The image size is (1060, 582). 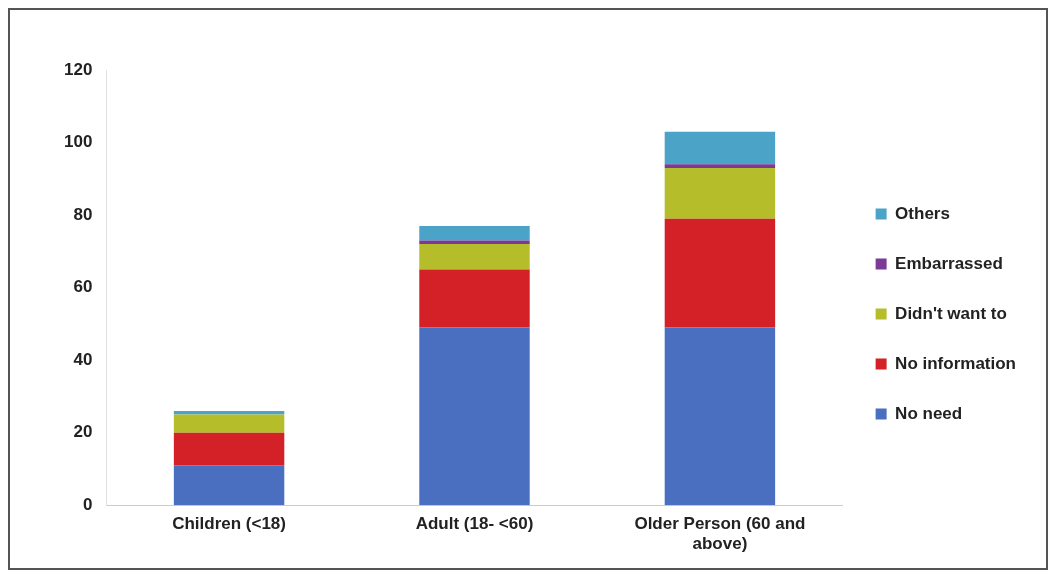 What do you see at coordinates (83, 287) in the screenshot?
I see `y-tick-label: 60` at bounding box center [83, 287].